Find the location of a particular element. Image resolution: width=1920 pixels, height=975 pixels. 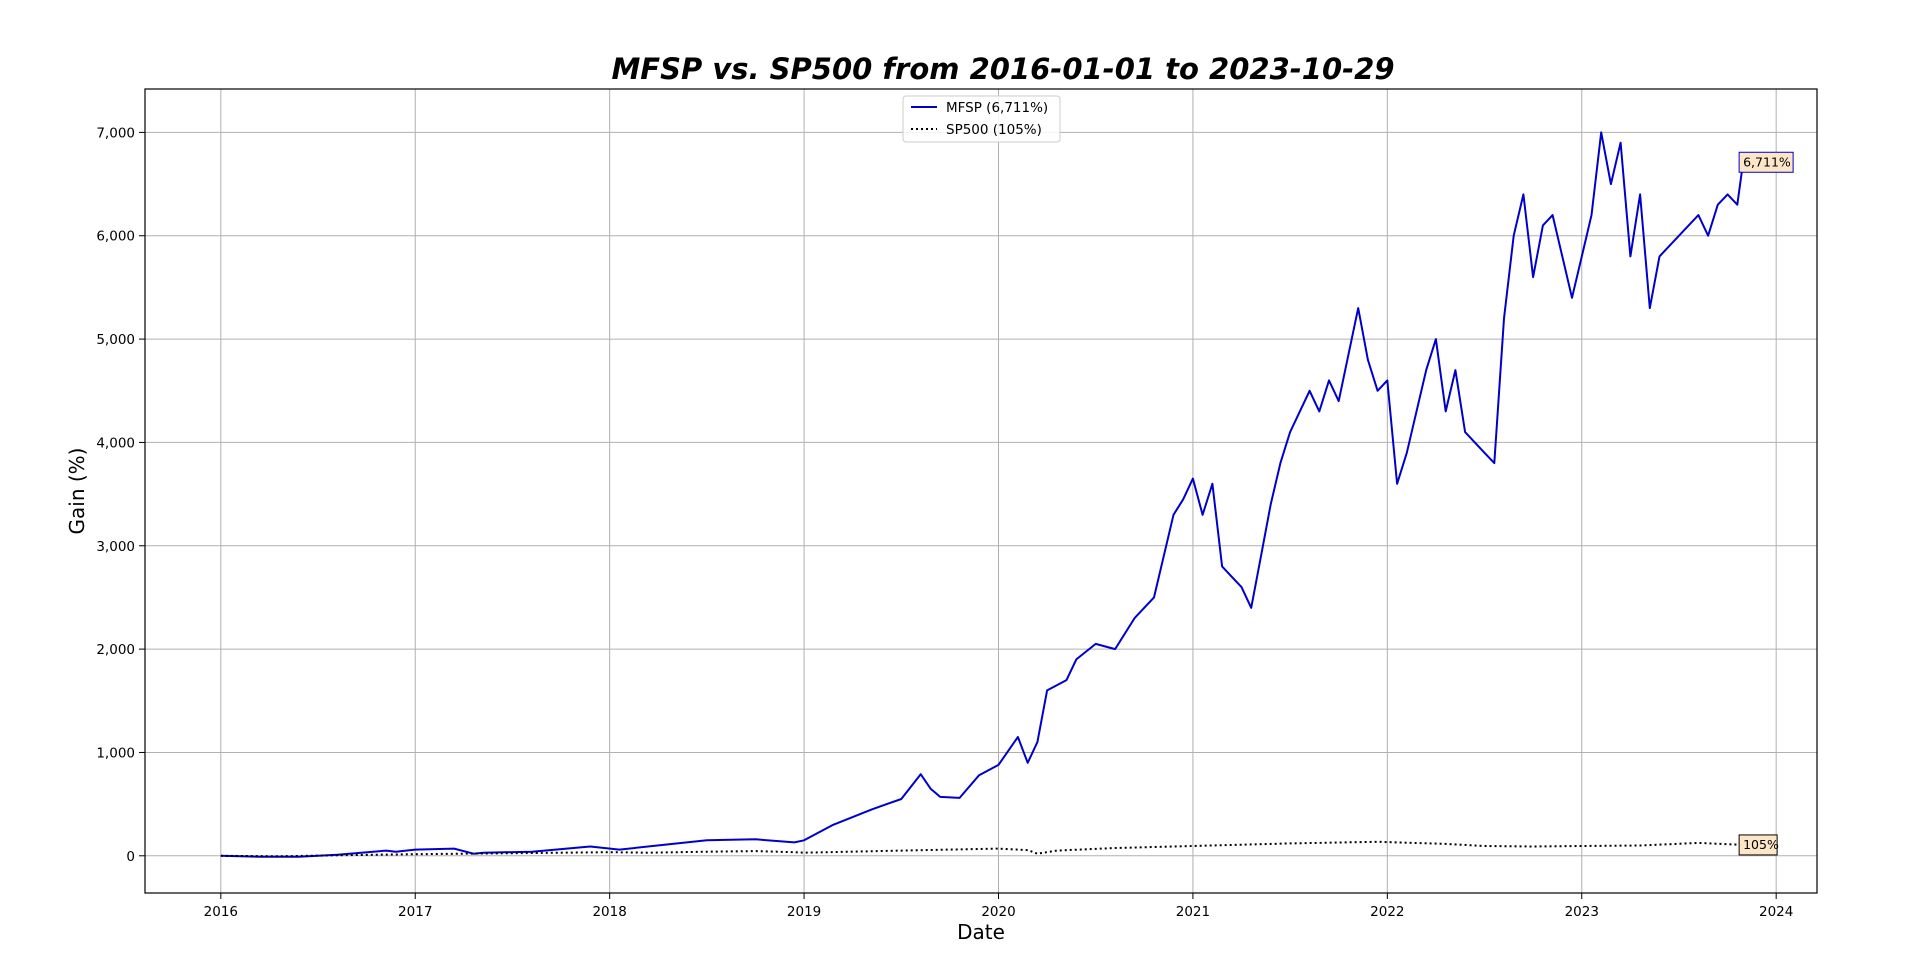

x-tick-label: 2023 is located at coordinates (1582, 912).